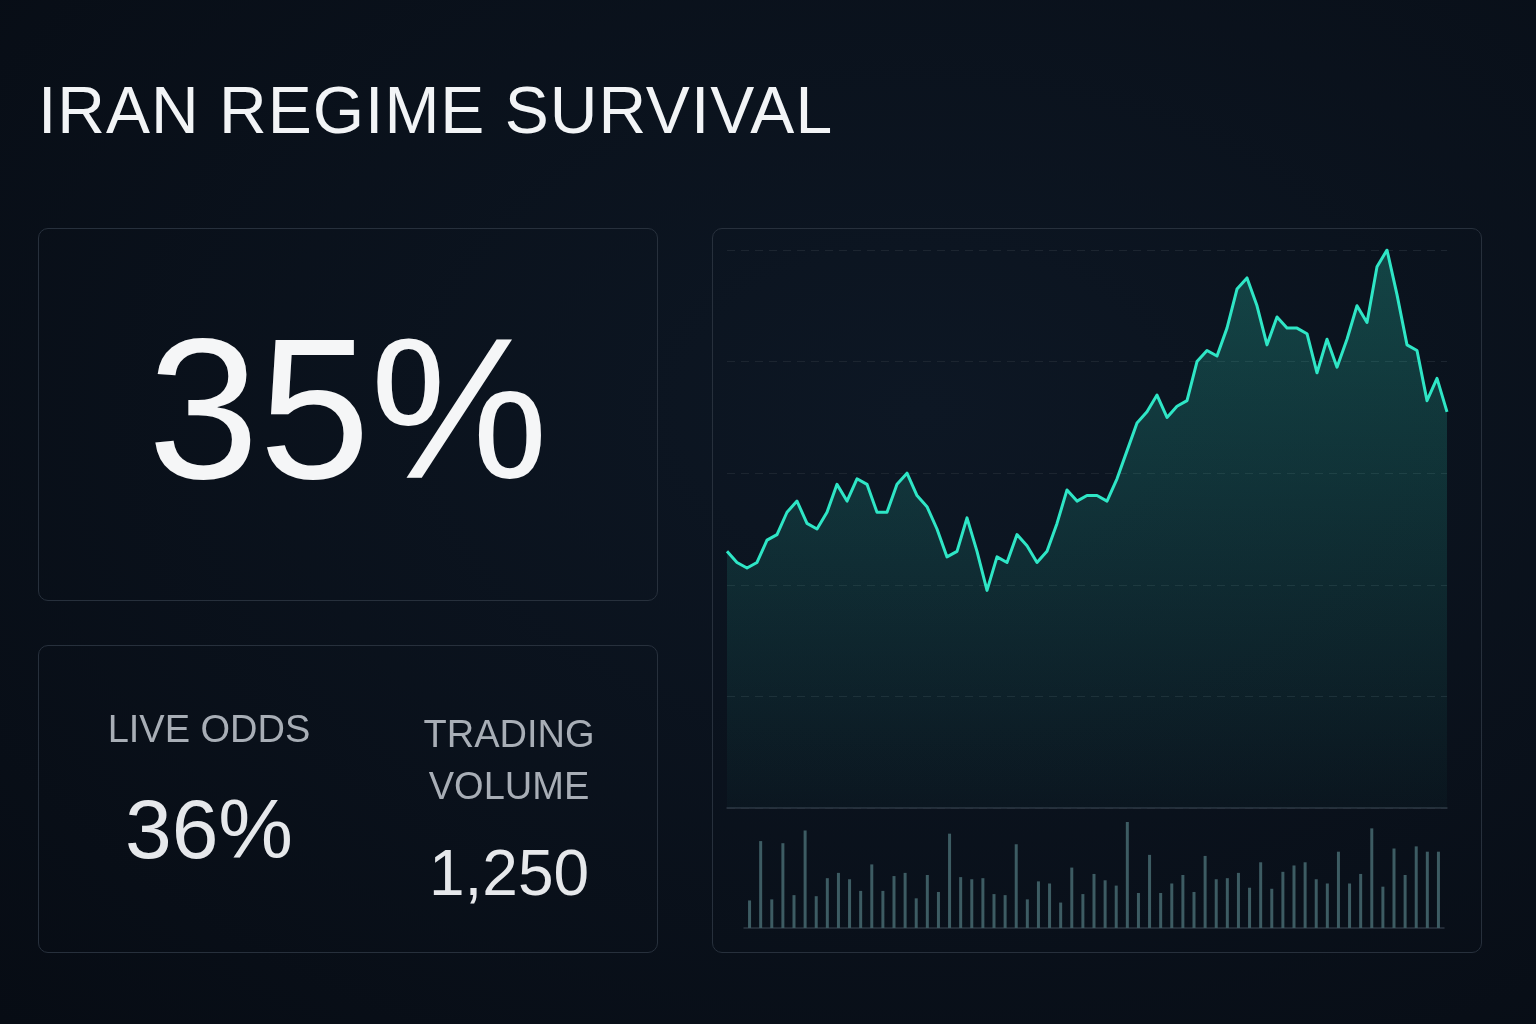  What do you see at coordinates (348, 408) in the screenshot?
I see `text: 35%` at bounding box center [348, 408].